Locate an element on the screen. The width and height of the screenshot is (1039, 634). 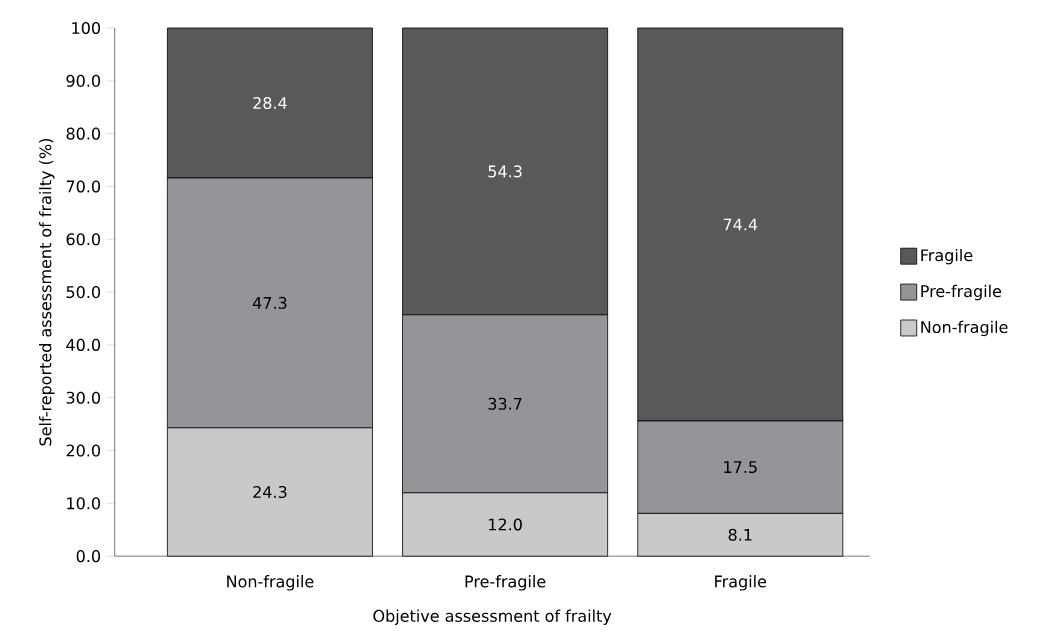
data-label: 74.4 is located at coordinates (740, 224).